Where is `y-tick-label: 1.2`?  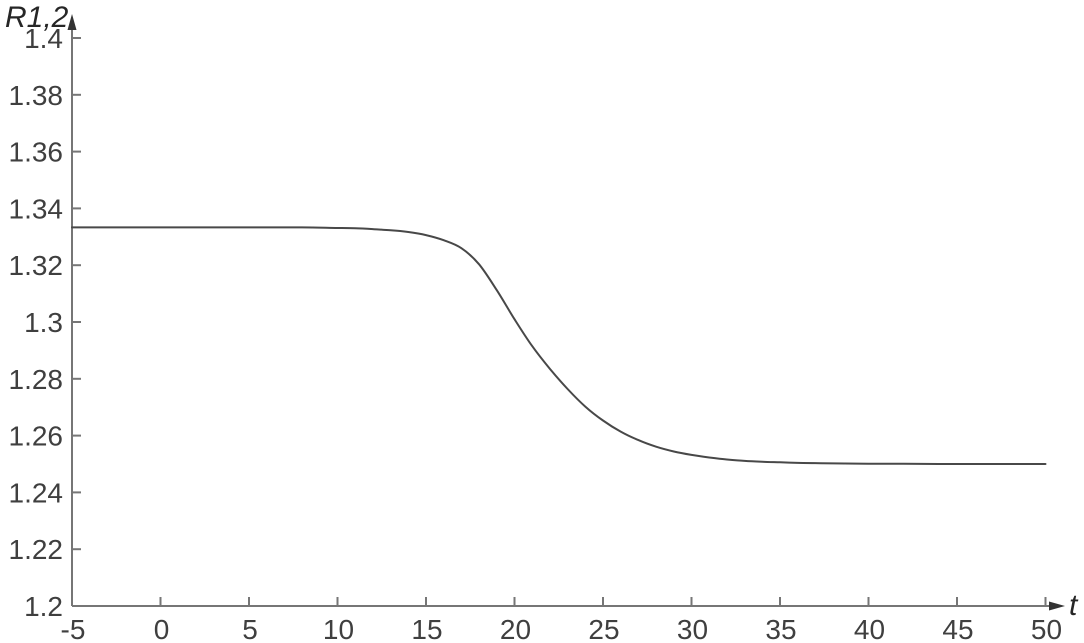 y-tick-label: 1.2 is located at coordinates (43, 606).